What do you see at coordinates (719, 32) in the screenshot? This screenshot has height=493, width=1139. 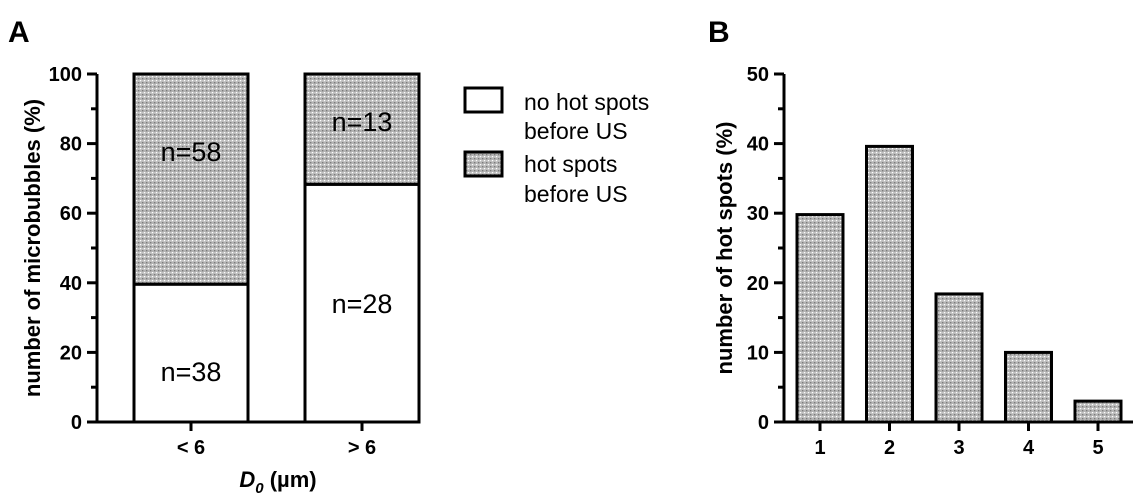 I see `panel-b-letter: B` at bounding box center [719, 32].